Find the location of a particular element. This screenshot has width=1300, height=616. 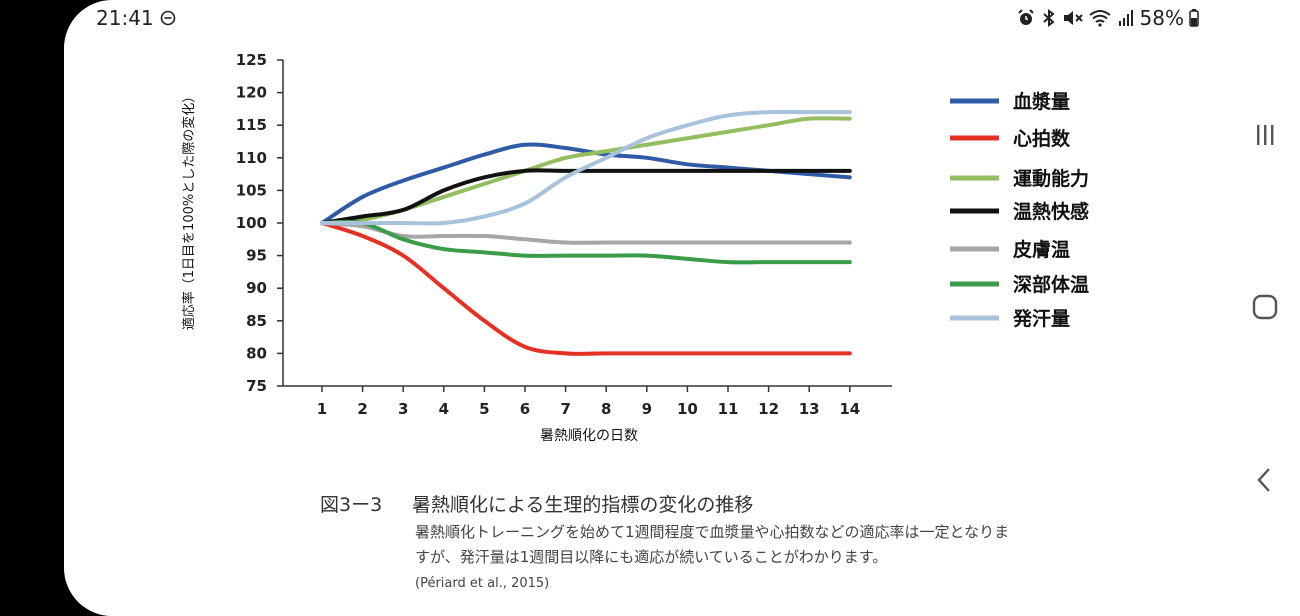

x-tick-label: 9 is located at coordinates (647, 409).